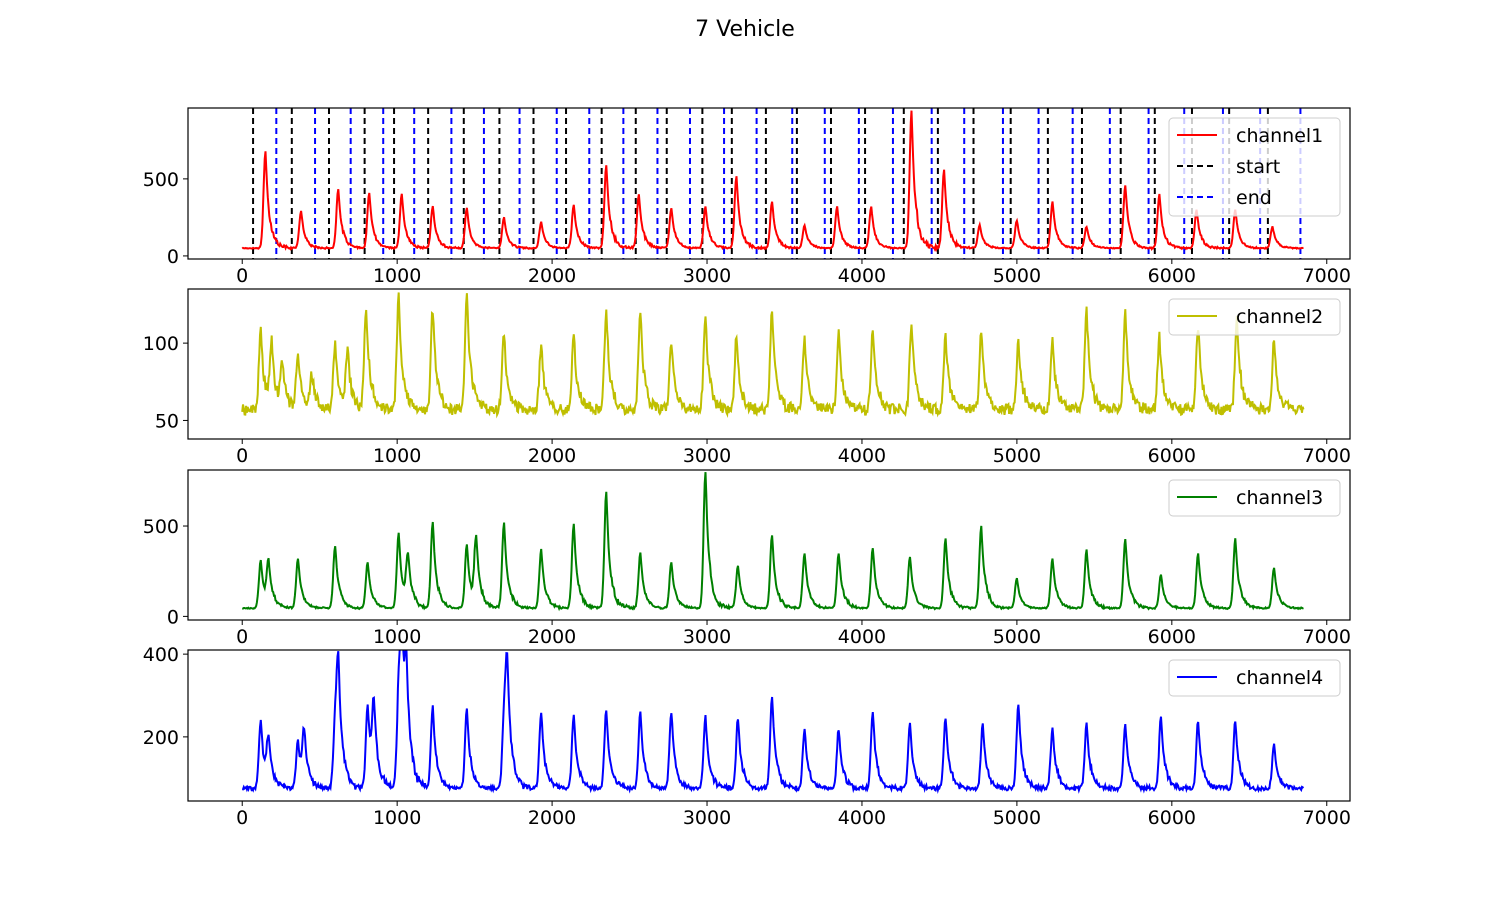 The height and width of the screenshot is (900, 1500). I want to click on legend: channel2, so click(1254, 317).